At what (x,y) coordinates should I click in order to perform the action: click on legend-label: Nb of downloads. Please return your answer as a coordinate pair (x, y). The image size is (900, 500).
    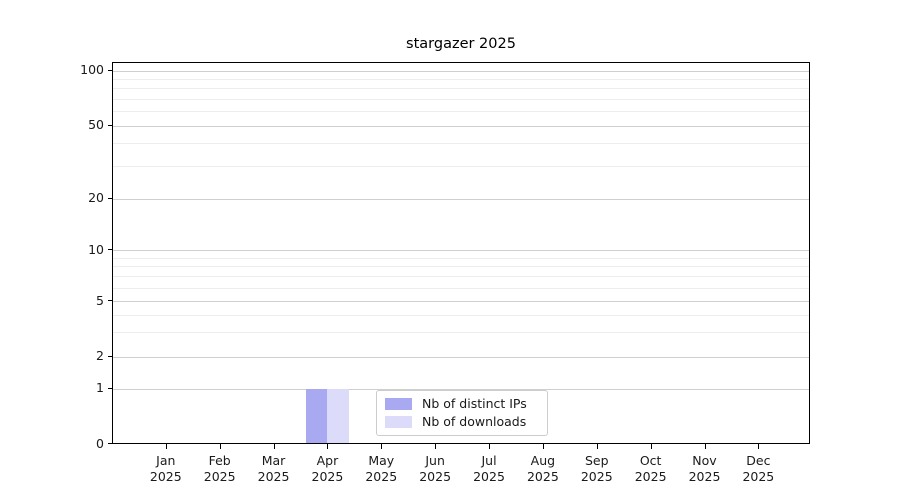
    Looking at the image, I should click on (474, 421).